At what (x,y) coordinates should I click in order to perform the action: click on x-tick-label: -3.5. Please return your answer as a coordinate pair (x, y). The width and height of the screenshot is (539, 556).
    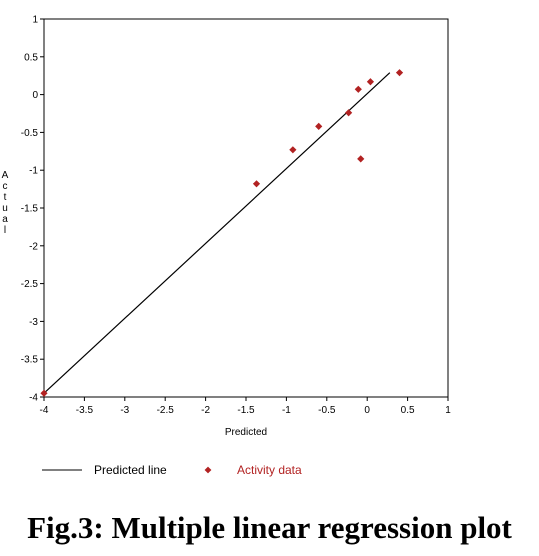
    Looking at the image, I should click on (85, 410).